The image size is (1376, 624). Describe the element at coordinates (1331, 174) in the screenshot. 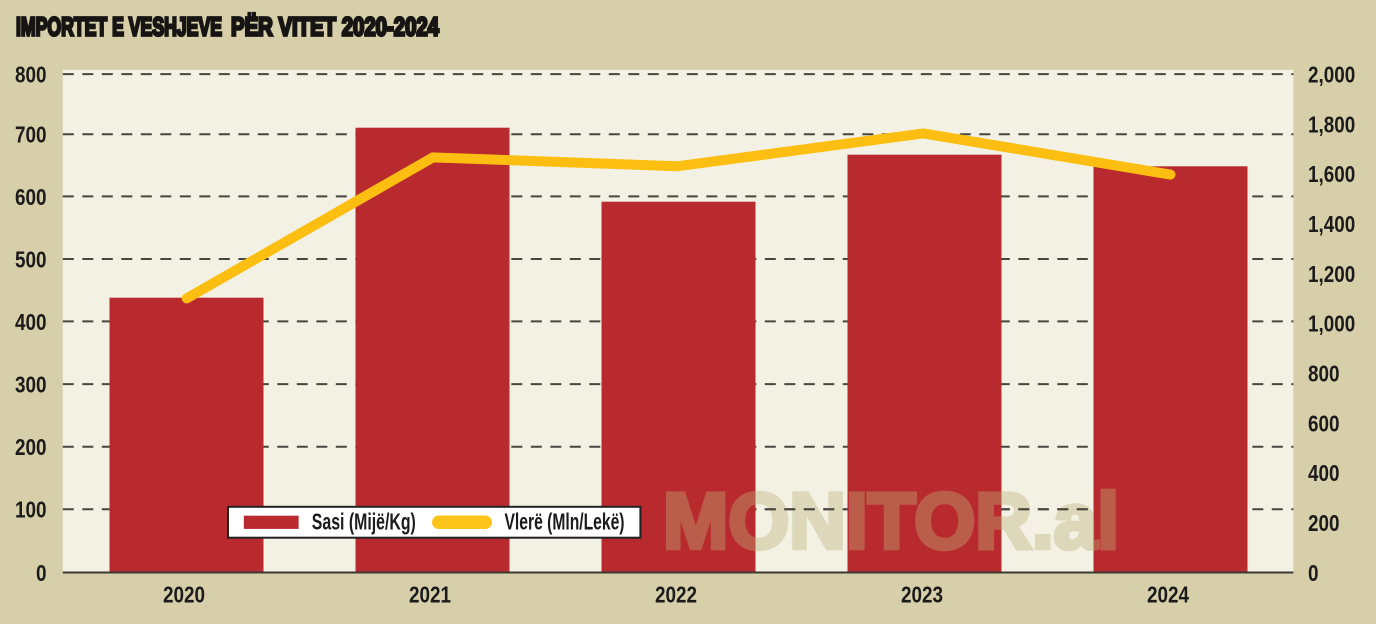

I see `svg-text: 1,600` at that location.